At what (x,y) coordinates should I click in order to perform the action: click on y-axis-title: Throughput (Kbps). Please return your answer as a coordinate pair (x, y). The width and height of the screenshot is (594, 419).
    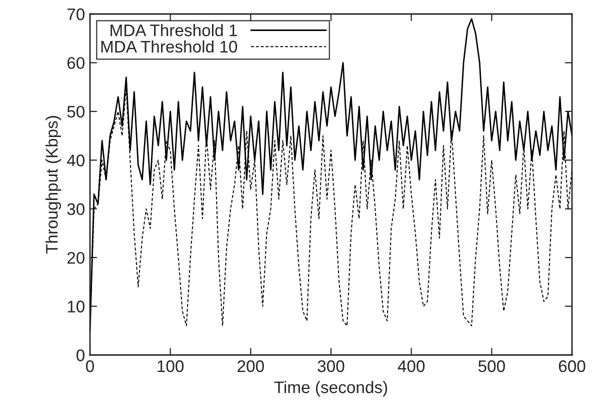
    Looking at the image, I should click on (54, 185).